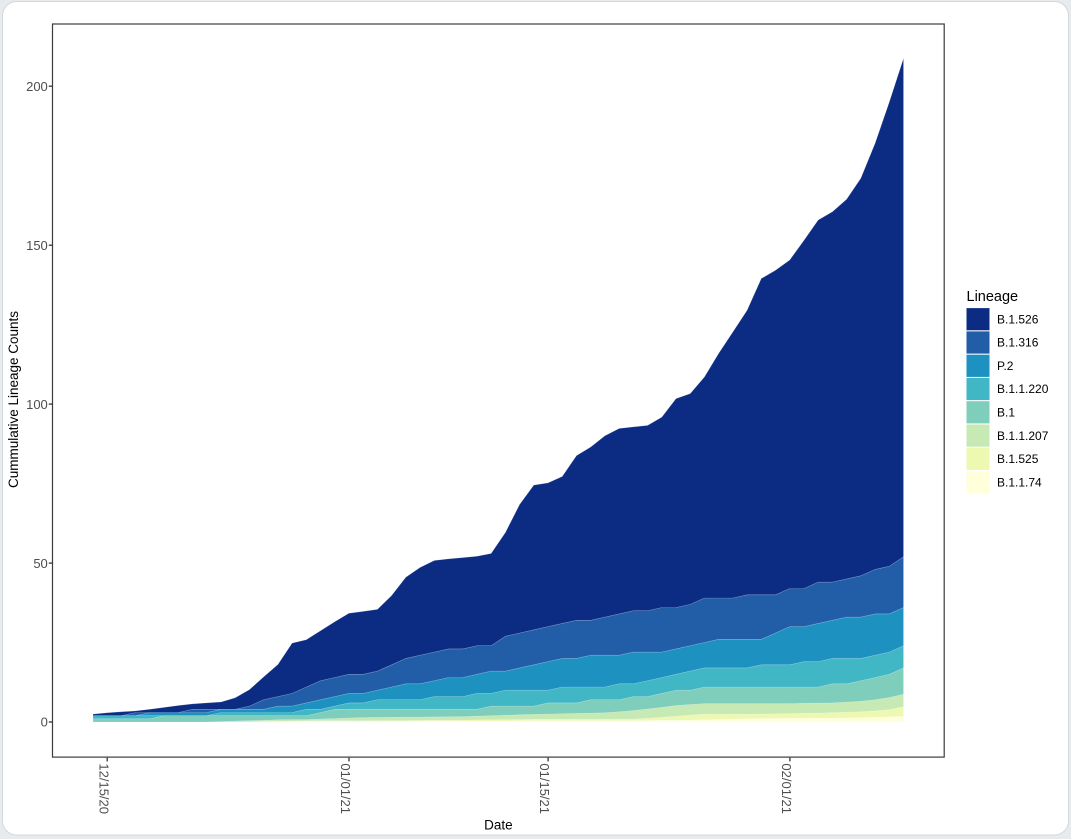 Image resolution: width=1071 pixels, height=839 pixels. Describe the element at coordinates (1018, 459) in the screenshot. I see `svg-text: B.1.525` at that location.